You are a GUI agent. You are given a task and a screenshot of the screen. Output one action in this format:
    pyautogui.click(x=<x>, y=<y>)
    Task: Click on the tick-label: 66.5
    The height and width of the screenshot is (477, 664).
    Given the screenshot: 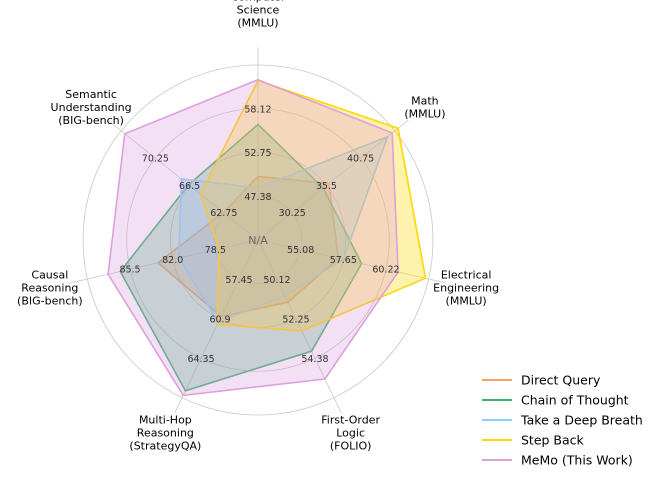 What is the action you would take?
    pyautogui.click(x=189, y=186)
    